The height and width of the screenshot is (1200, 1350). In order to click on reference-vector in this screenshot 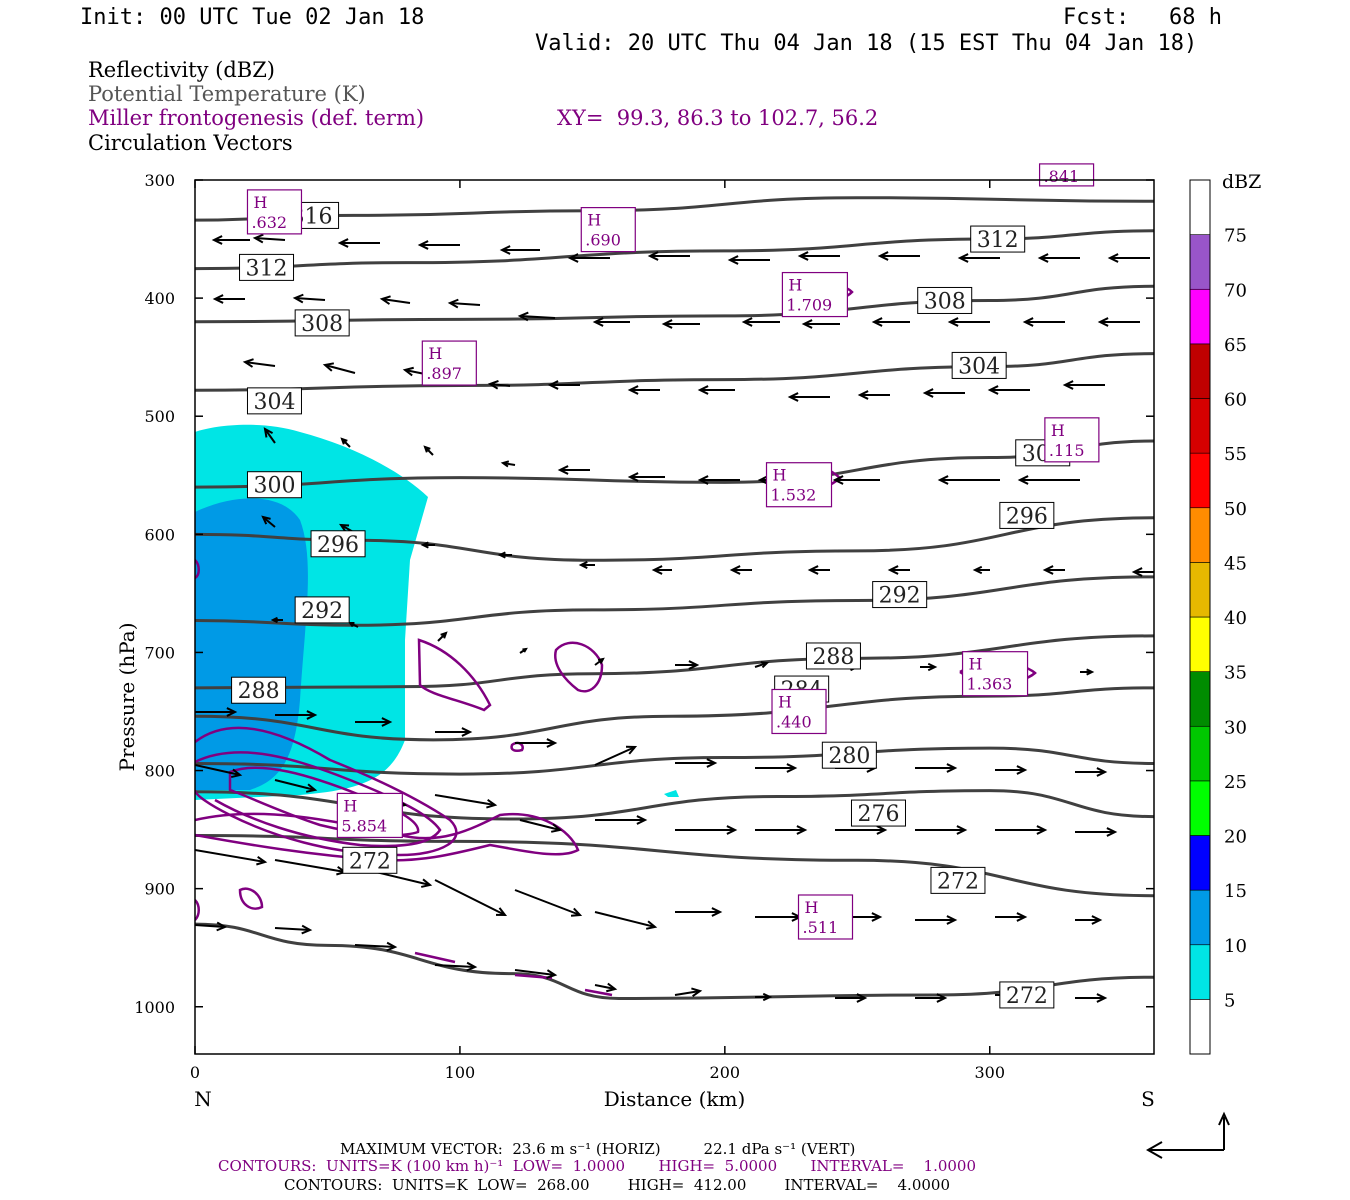, I will do `click(1187, 1135)`.